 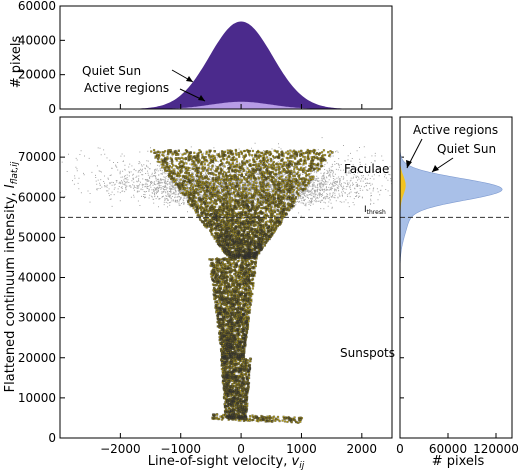 What do you see at coordinates (201, 98) in the screenshot?
I see `top-active-regions-arrowhead` at bounding box center [201, 98].